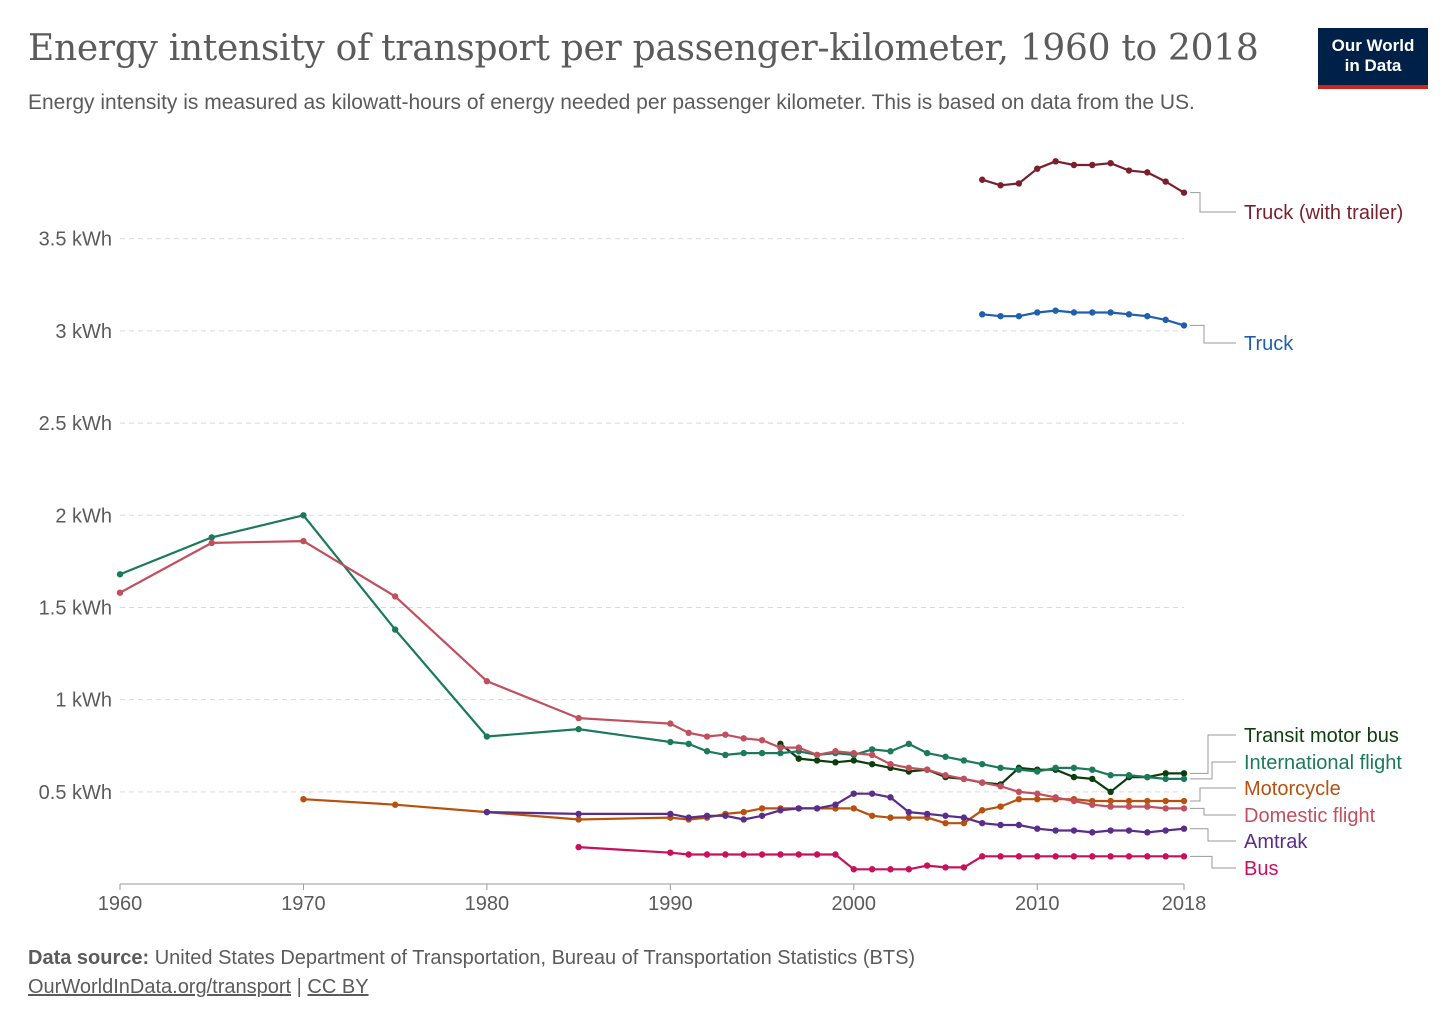  Describe the element at coordinates (1373, 87) in the screenshot. I see `logo-accent-bar` at that location.